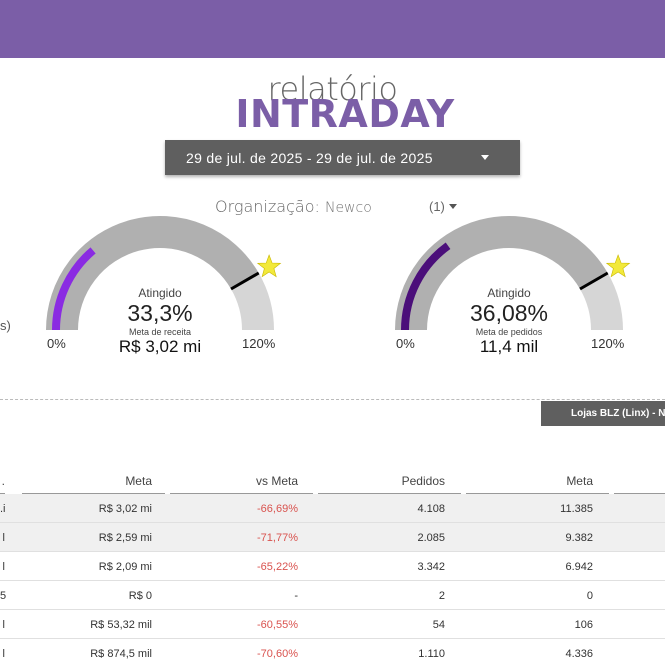  Describe the element at coordinates (125, 538) in the screenshot. I see `table-cell: R$ 2,59 mi` at that location.